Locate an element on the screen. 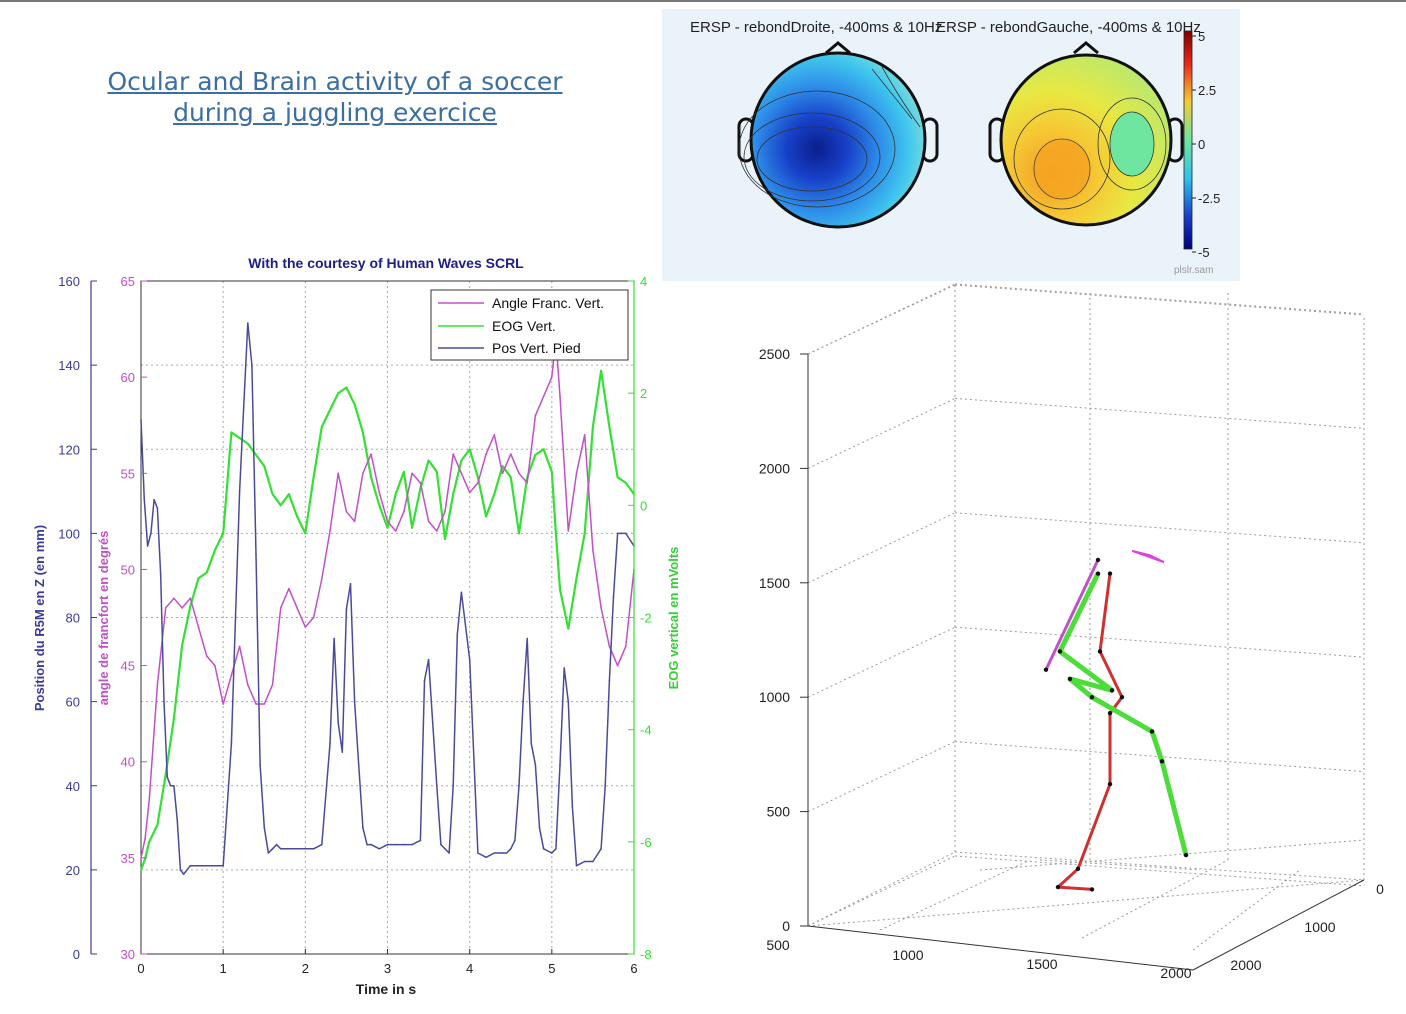 This screenshot has height=1014, width=1406. y-tick-label-angle: 35 is located at coordinates (128, 858).